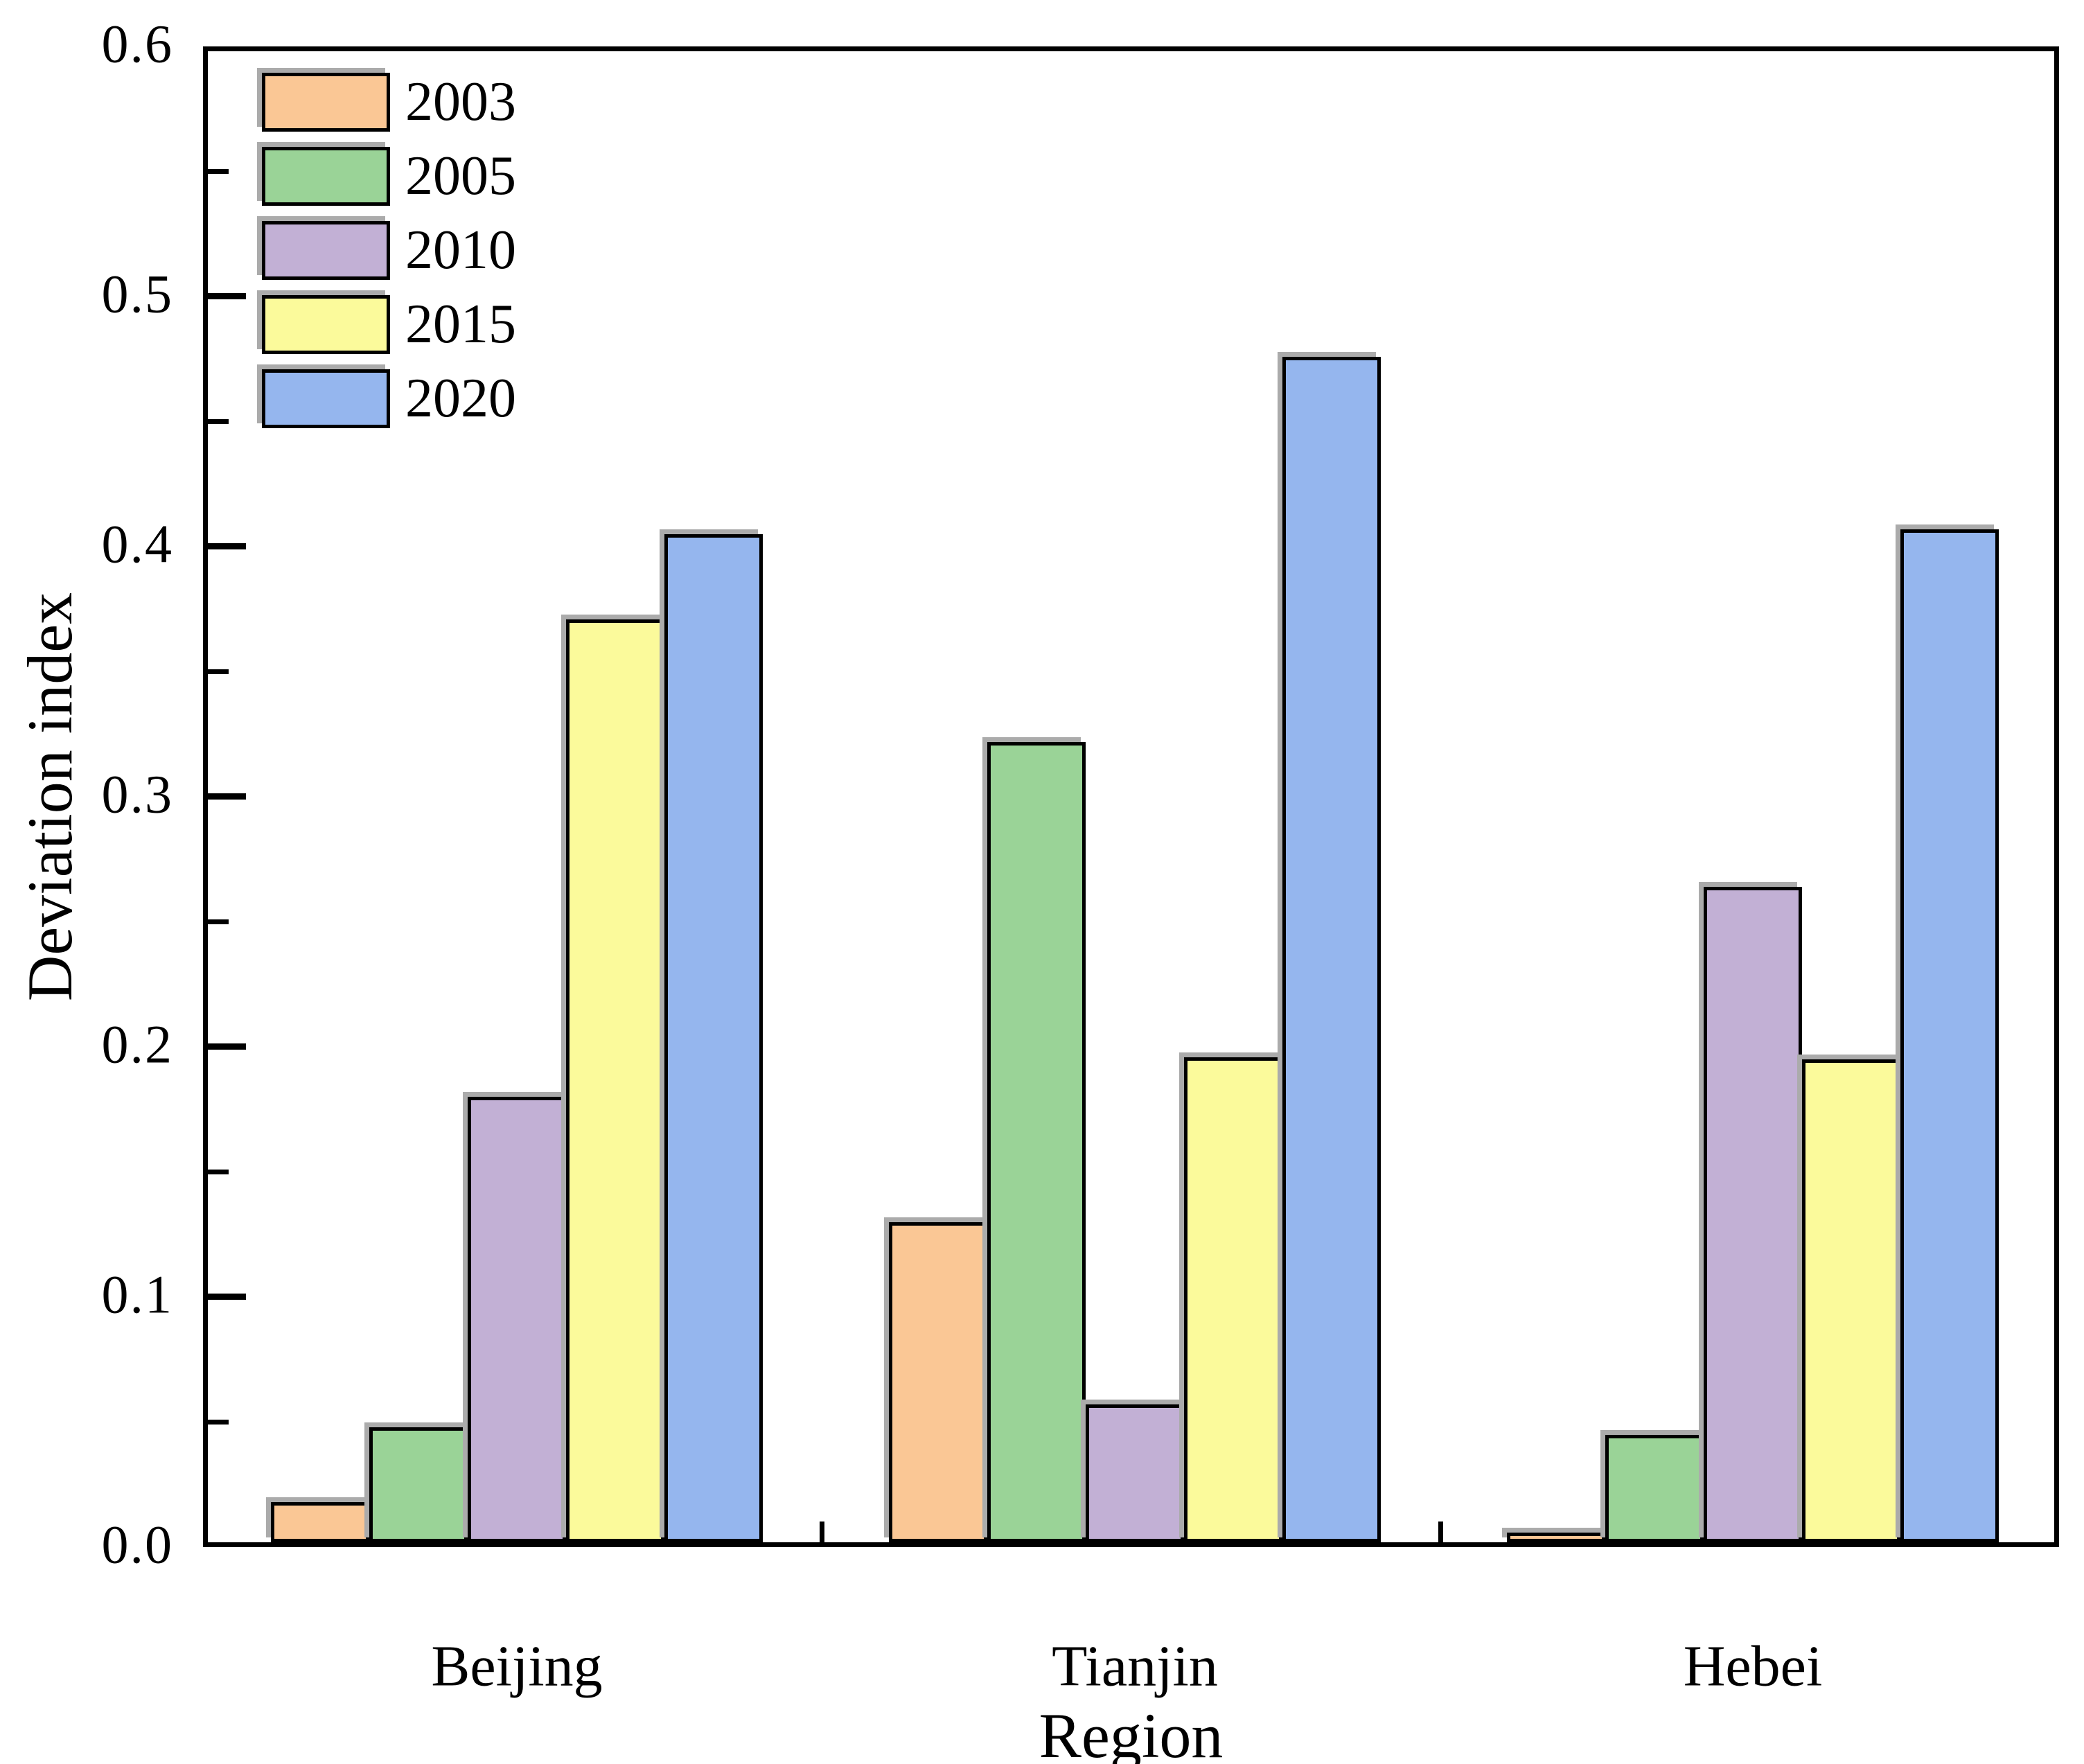 The width and height of the screenshot is (2084, 1764). I want to click on legend-swatch-2020, so click(326, 398).